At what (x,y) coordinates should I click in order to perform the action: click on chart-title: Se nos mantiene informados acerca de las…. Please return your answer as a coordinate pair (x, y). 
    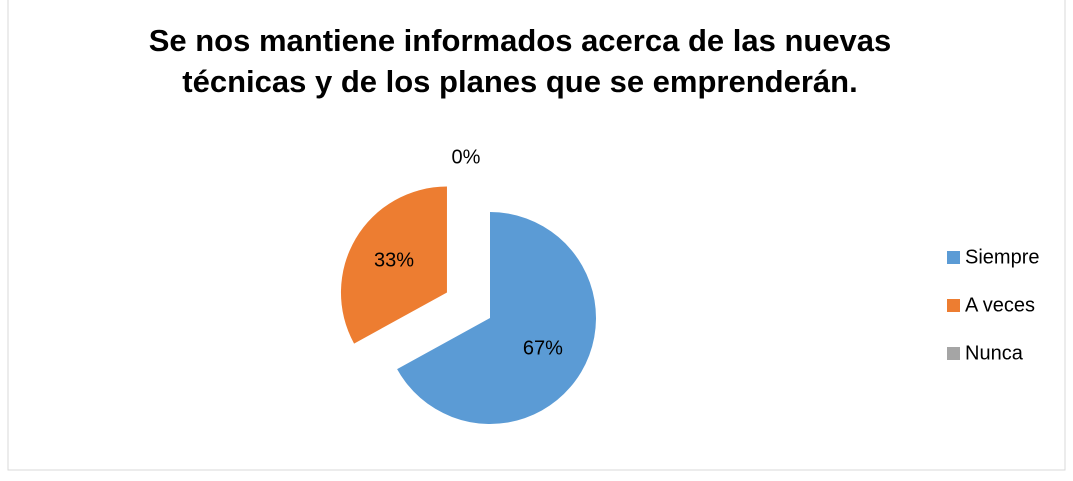
    Looking at the image, I should click on (520, 61).